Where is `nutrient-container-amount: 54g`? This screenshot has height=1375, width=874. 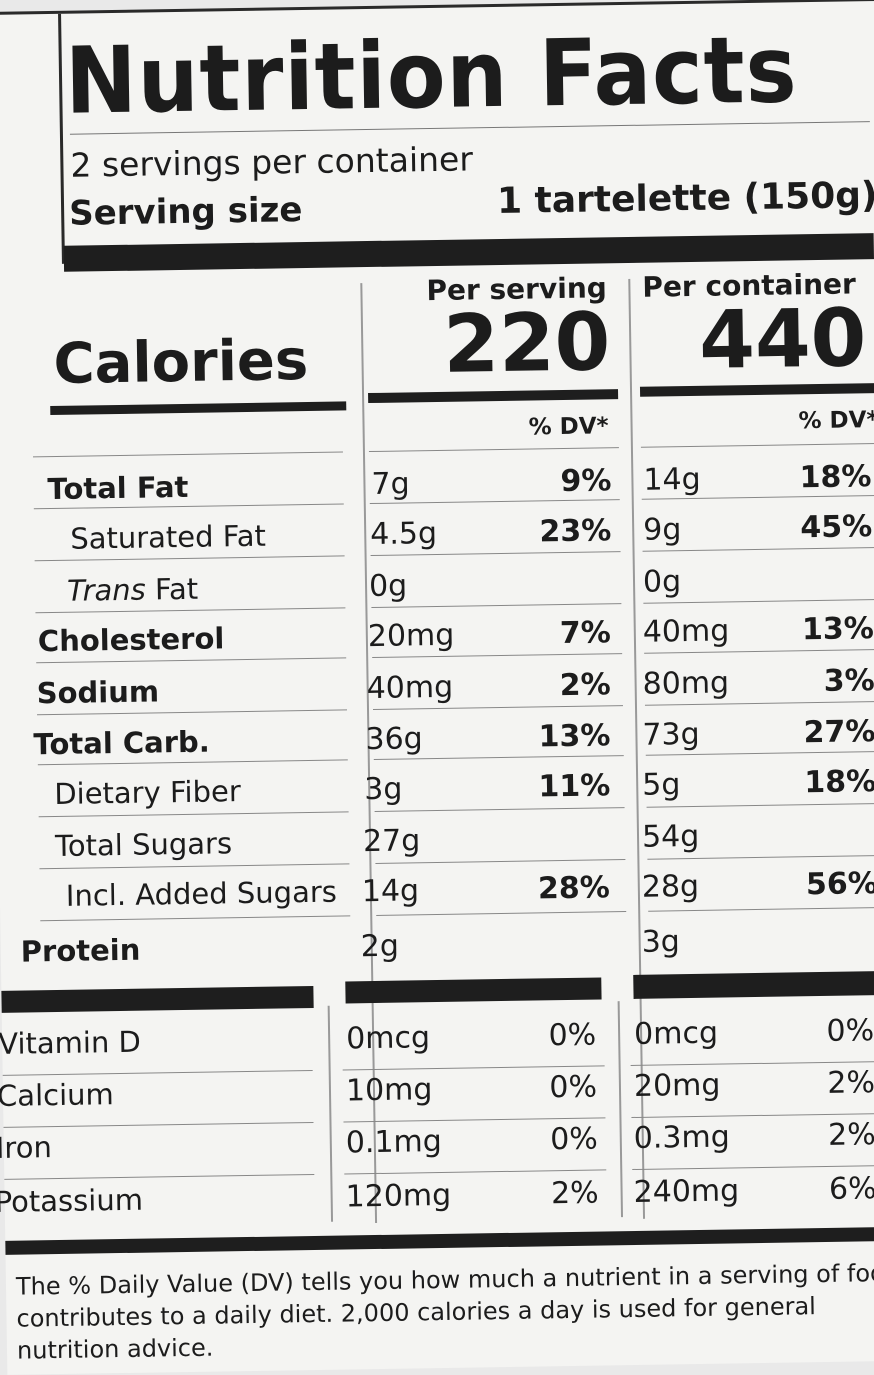 nutrient-container-amount: 54g is located at coordinates (670, 836).